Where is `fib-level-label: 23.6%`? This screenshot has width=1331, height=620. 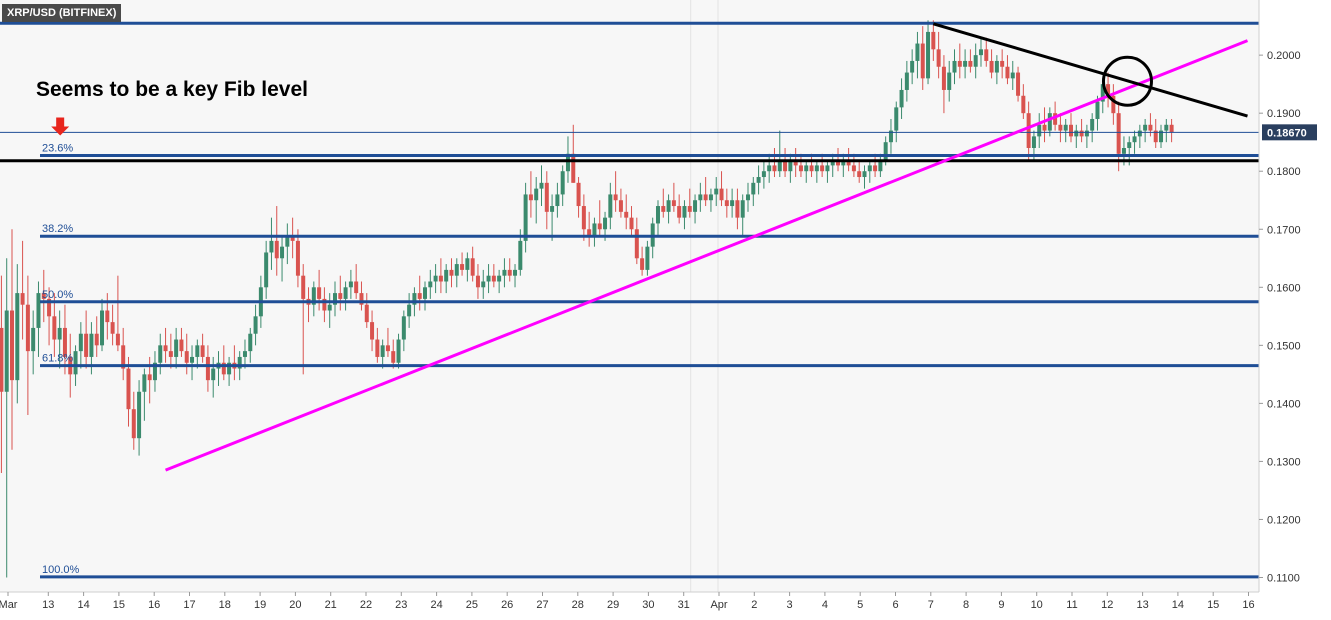 fib-level-label: 23.6% is located at coordinates (57, 149).